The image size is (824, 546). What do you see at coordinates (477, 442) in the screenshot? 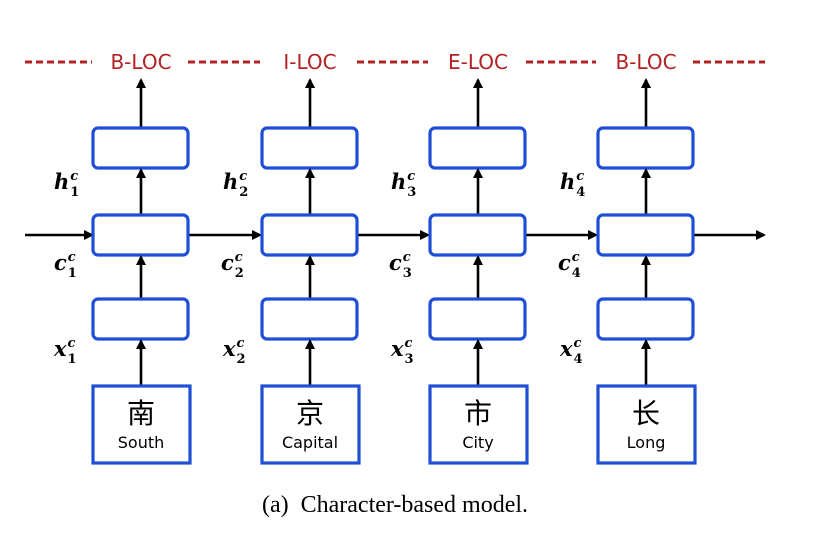
I see `char-gloss-3: City` at bounding box center [477, 442].